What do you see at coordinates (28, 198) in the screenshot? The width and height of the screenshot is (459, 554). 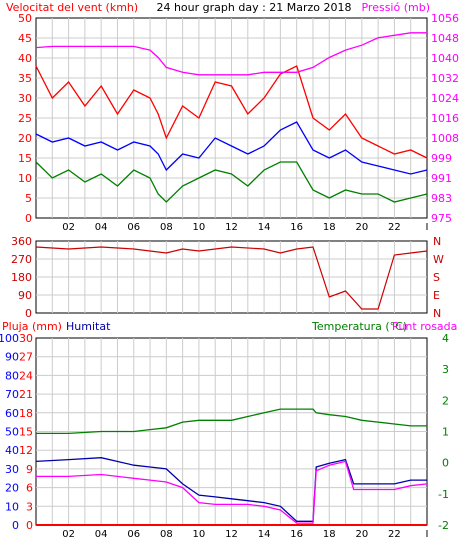 I see `wind-tick-label: 5` at bounding box center [28, 198].